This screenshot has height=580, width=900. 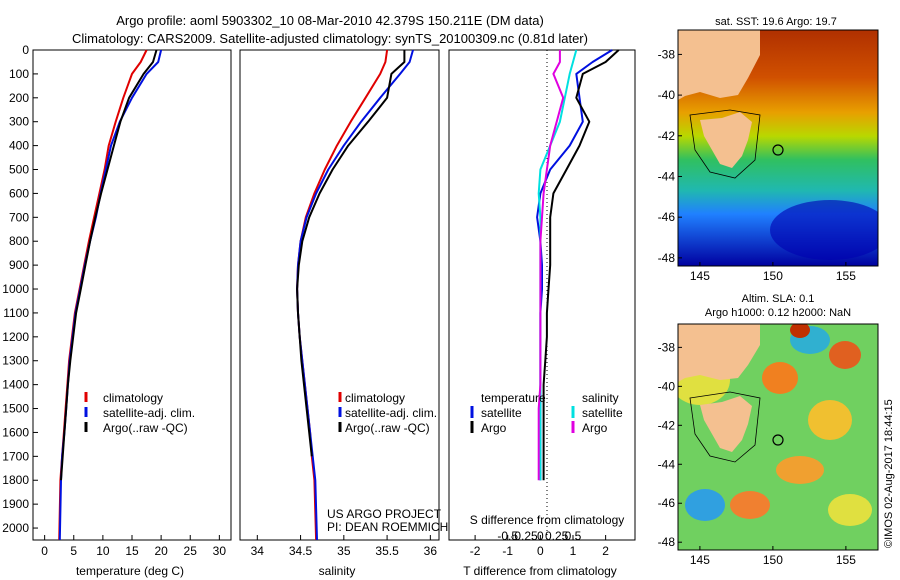 What do you see at coordinates (595, 428) in the screenshot?
I see `legend-sal-argo-label: Argo` at bounding box center [595, 428].